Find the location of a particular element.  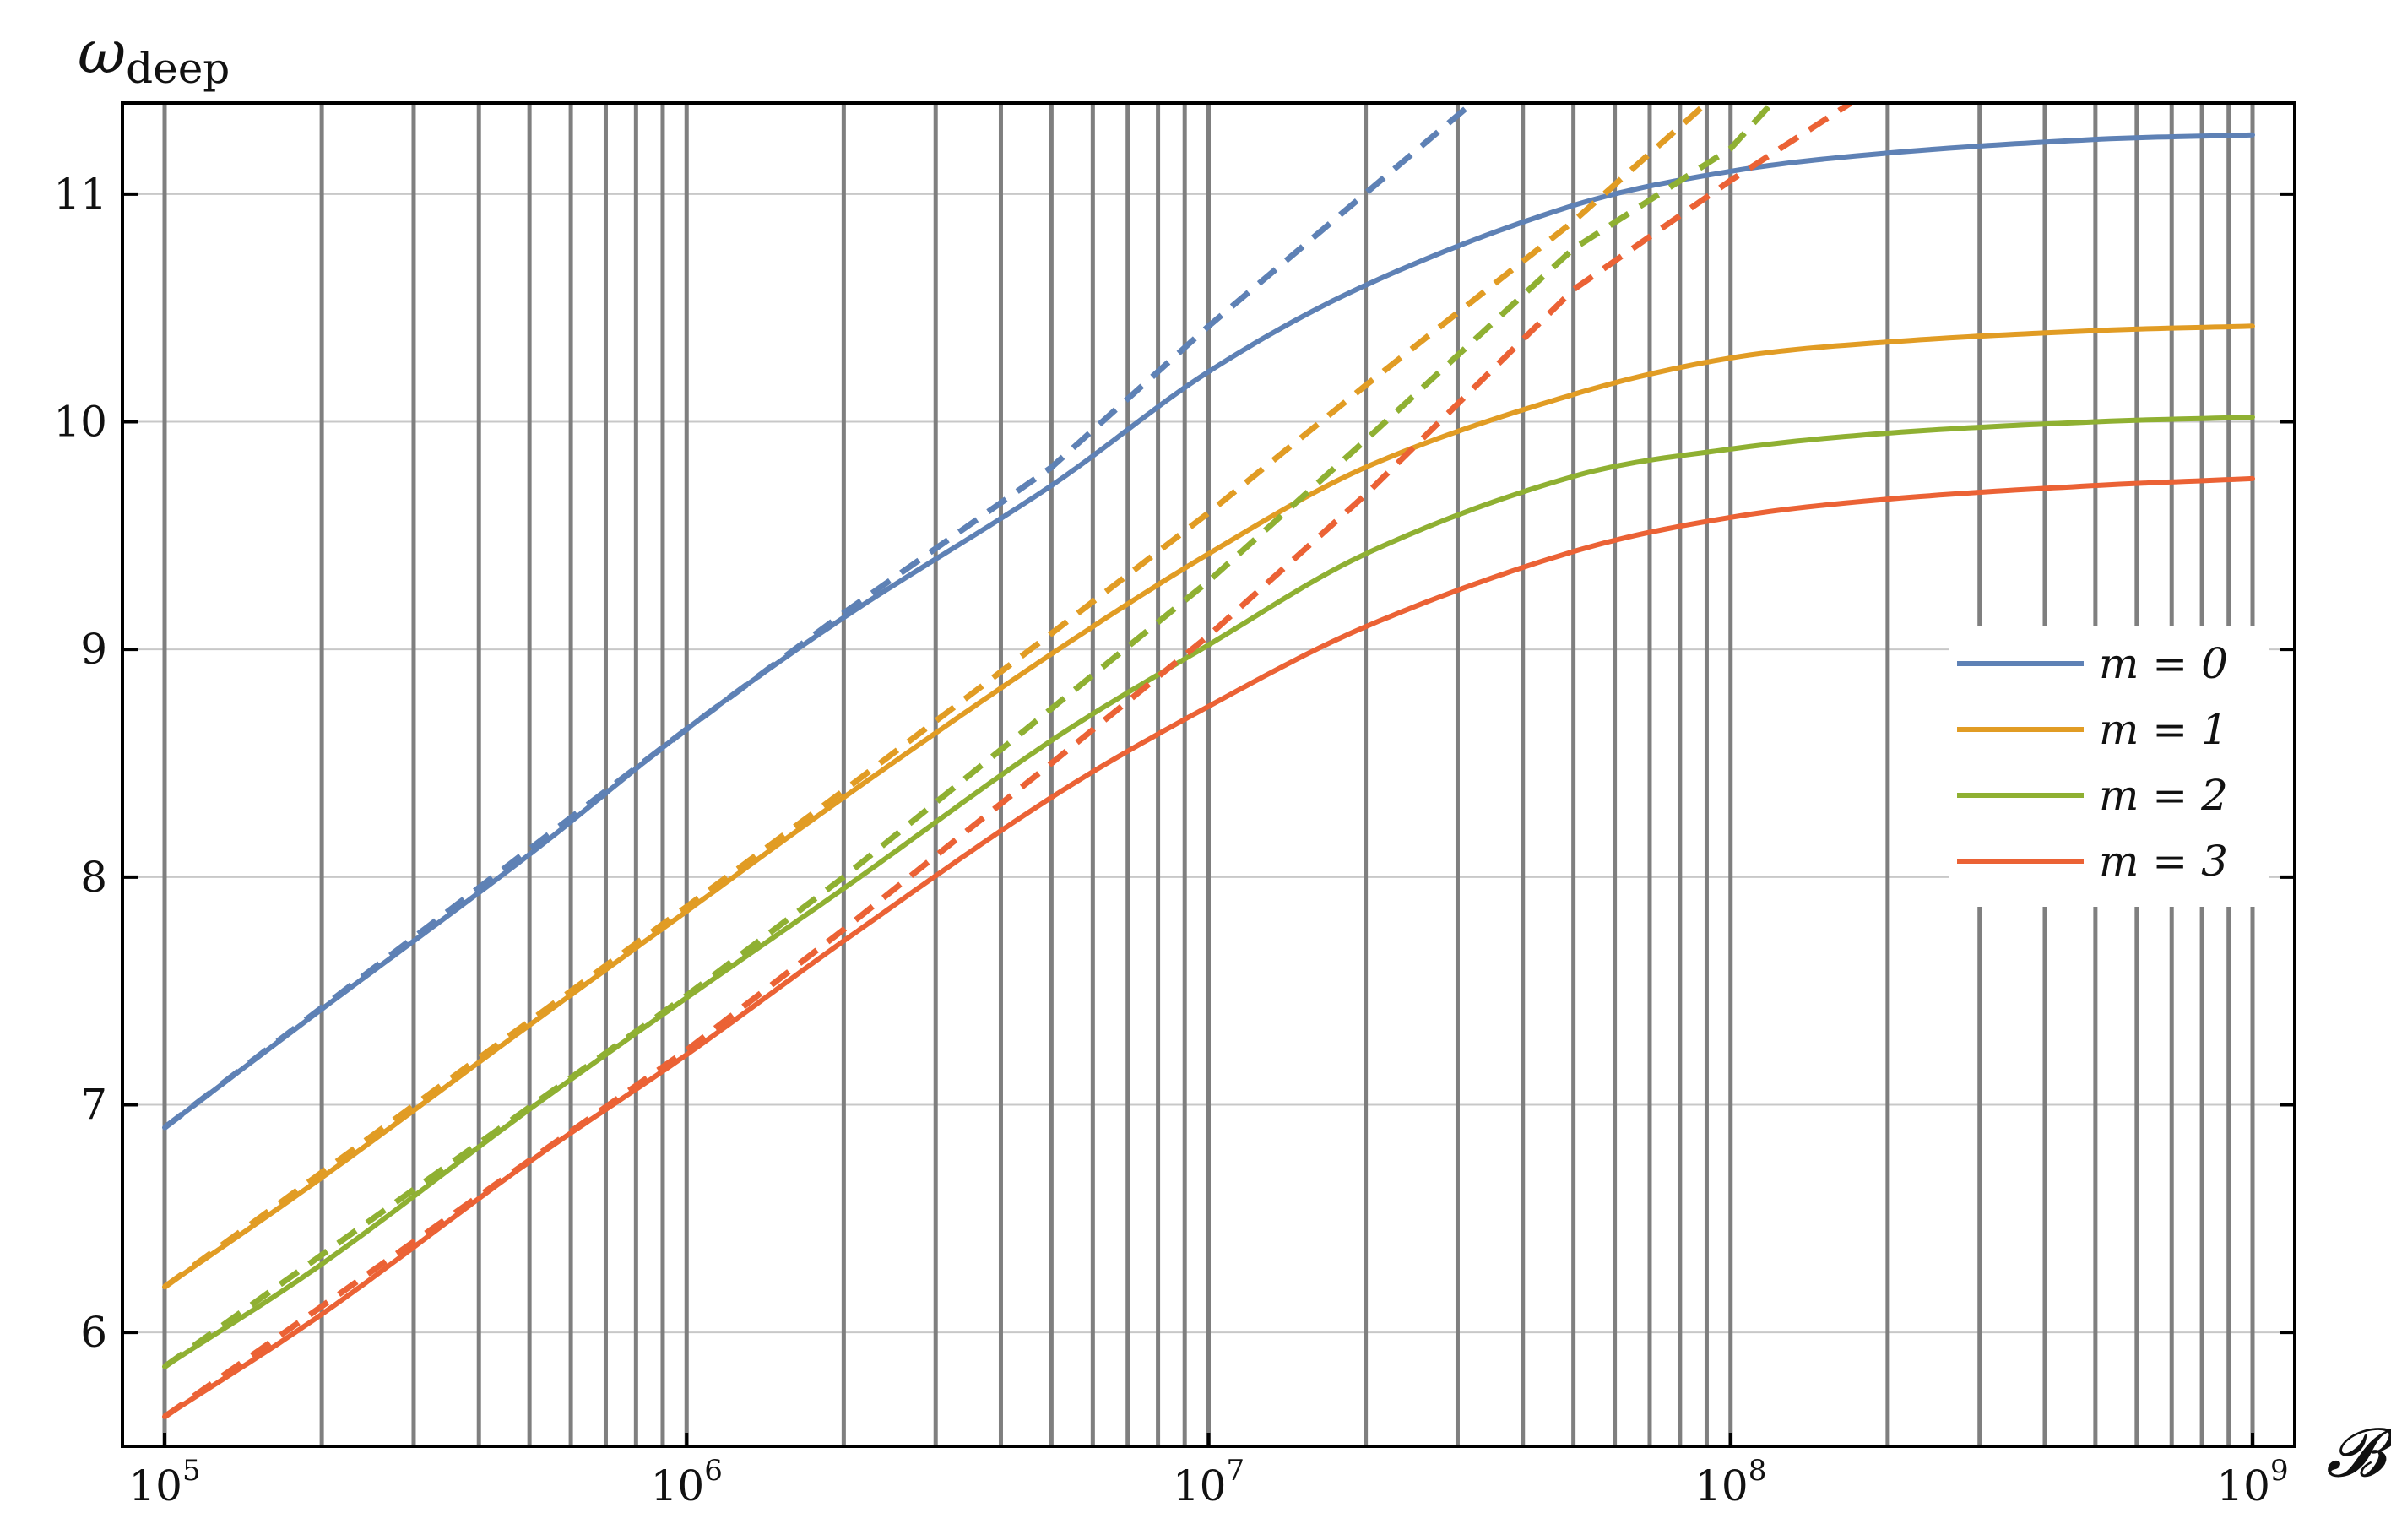

legend-label-m-1: m = 1 is located at coordinates (2163, 729).